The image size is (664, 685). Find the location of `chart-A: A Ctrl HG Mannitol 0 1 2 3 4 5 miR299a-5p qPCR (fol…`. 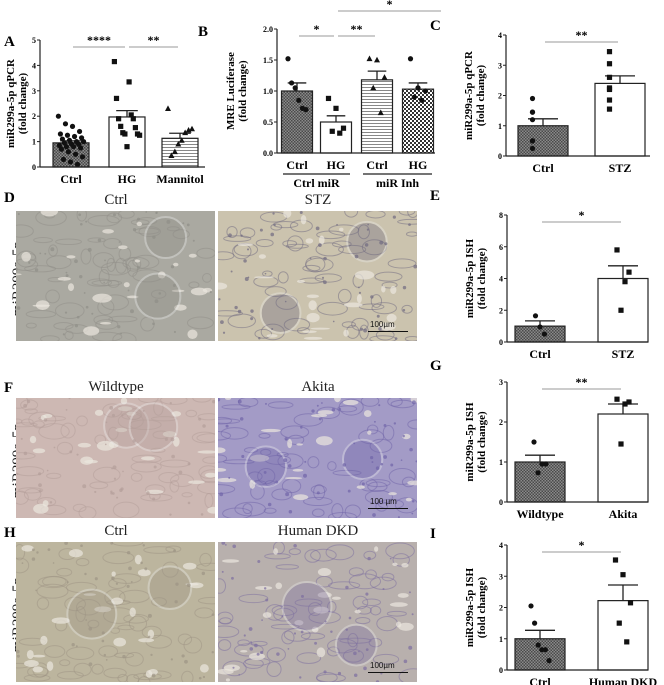

chart-A: A Ctrl HG Mannitol 0 1 2 3 4 5 miR299a-5p qPCR (fol… is located at coordinates (104, 109).